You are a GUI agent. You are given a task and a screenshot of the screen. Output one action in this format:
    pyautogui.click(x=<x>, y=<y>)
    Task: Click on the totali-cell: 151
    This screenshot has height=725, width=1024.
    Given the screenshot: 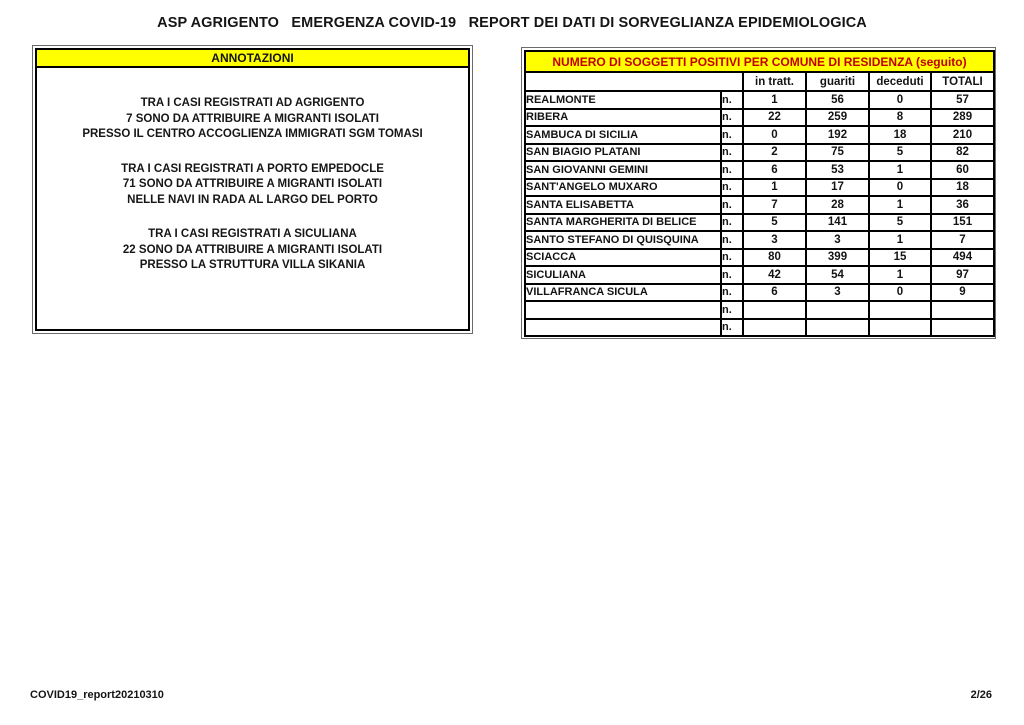 What is the action you would take?
    pyautogui.click(x=962, y=222)
    